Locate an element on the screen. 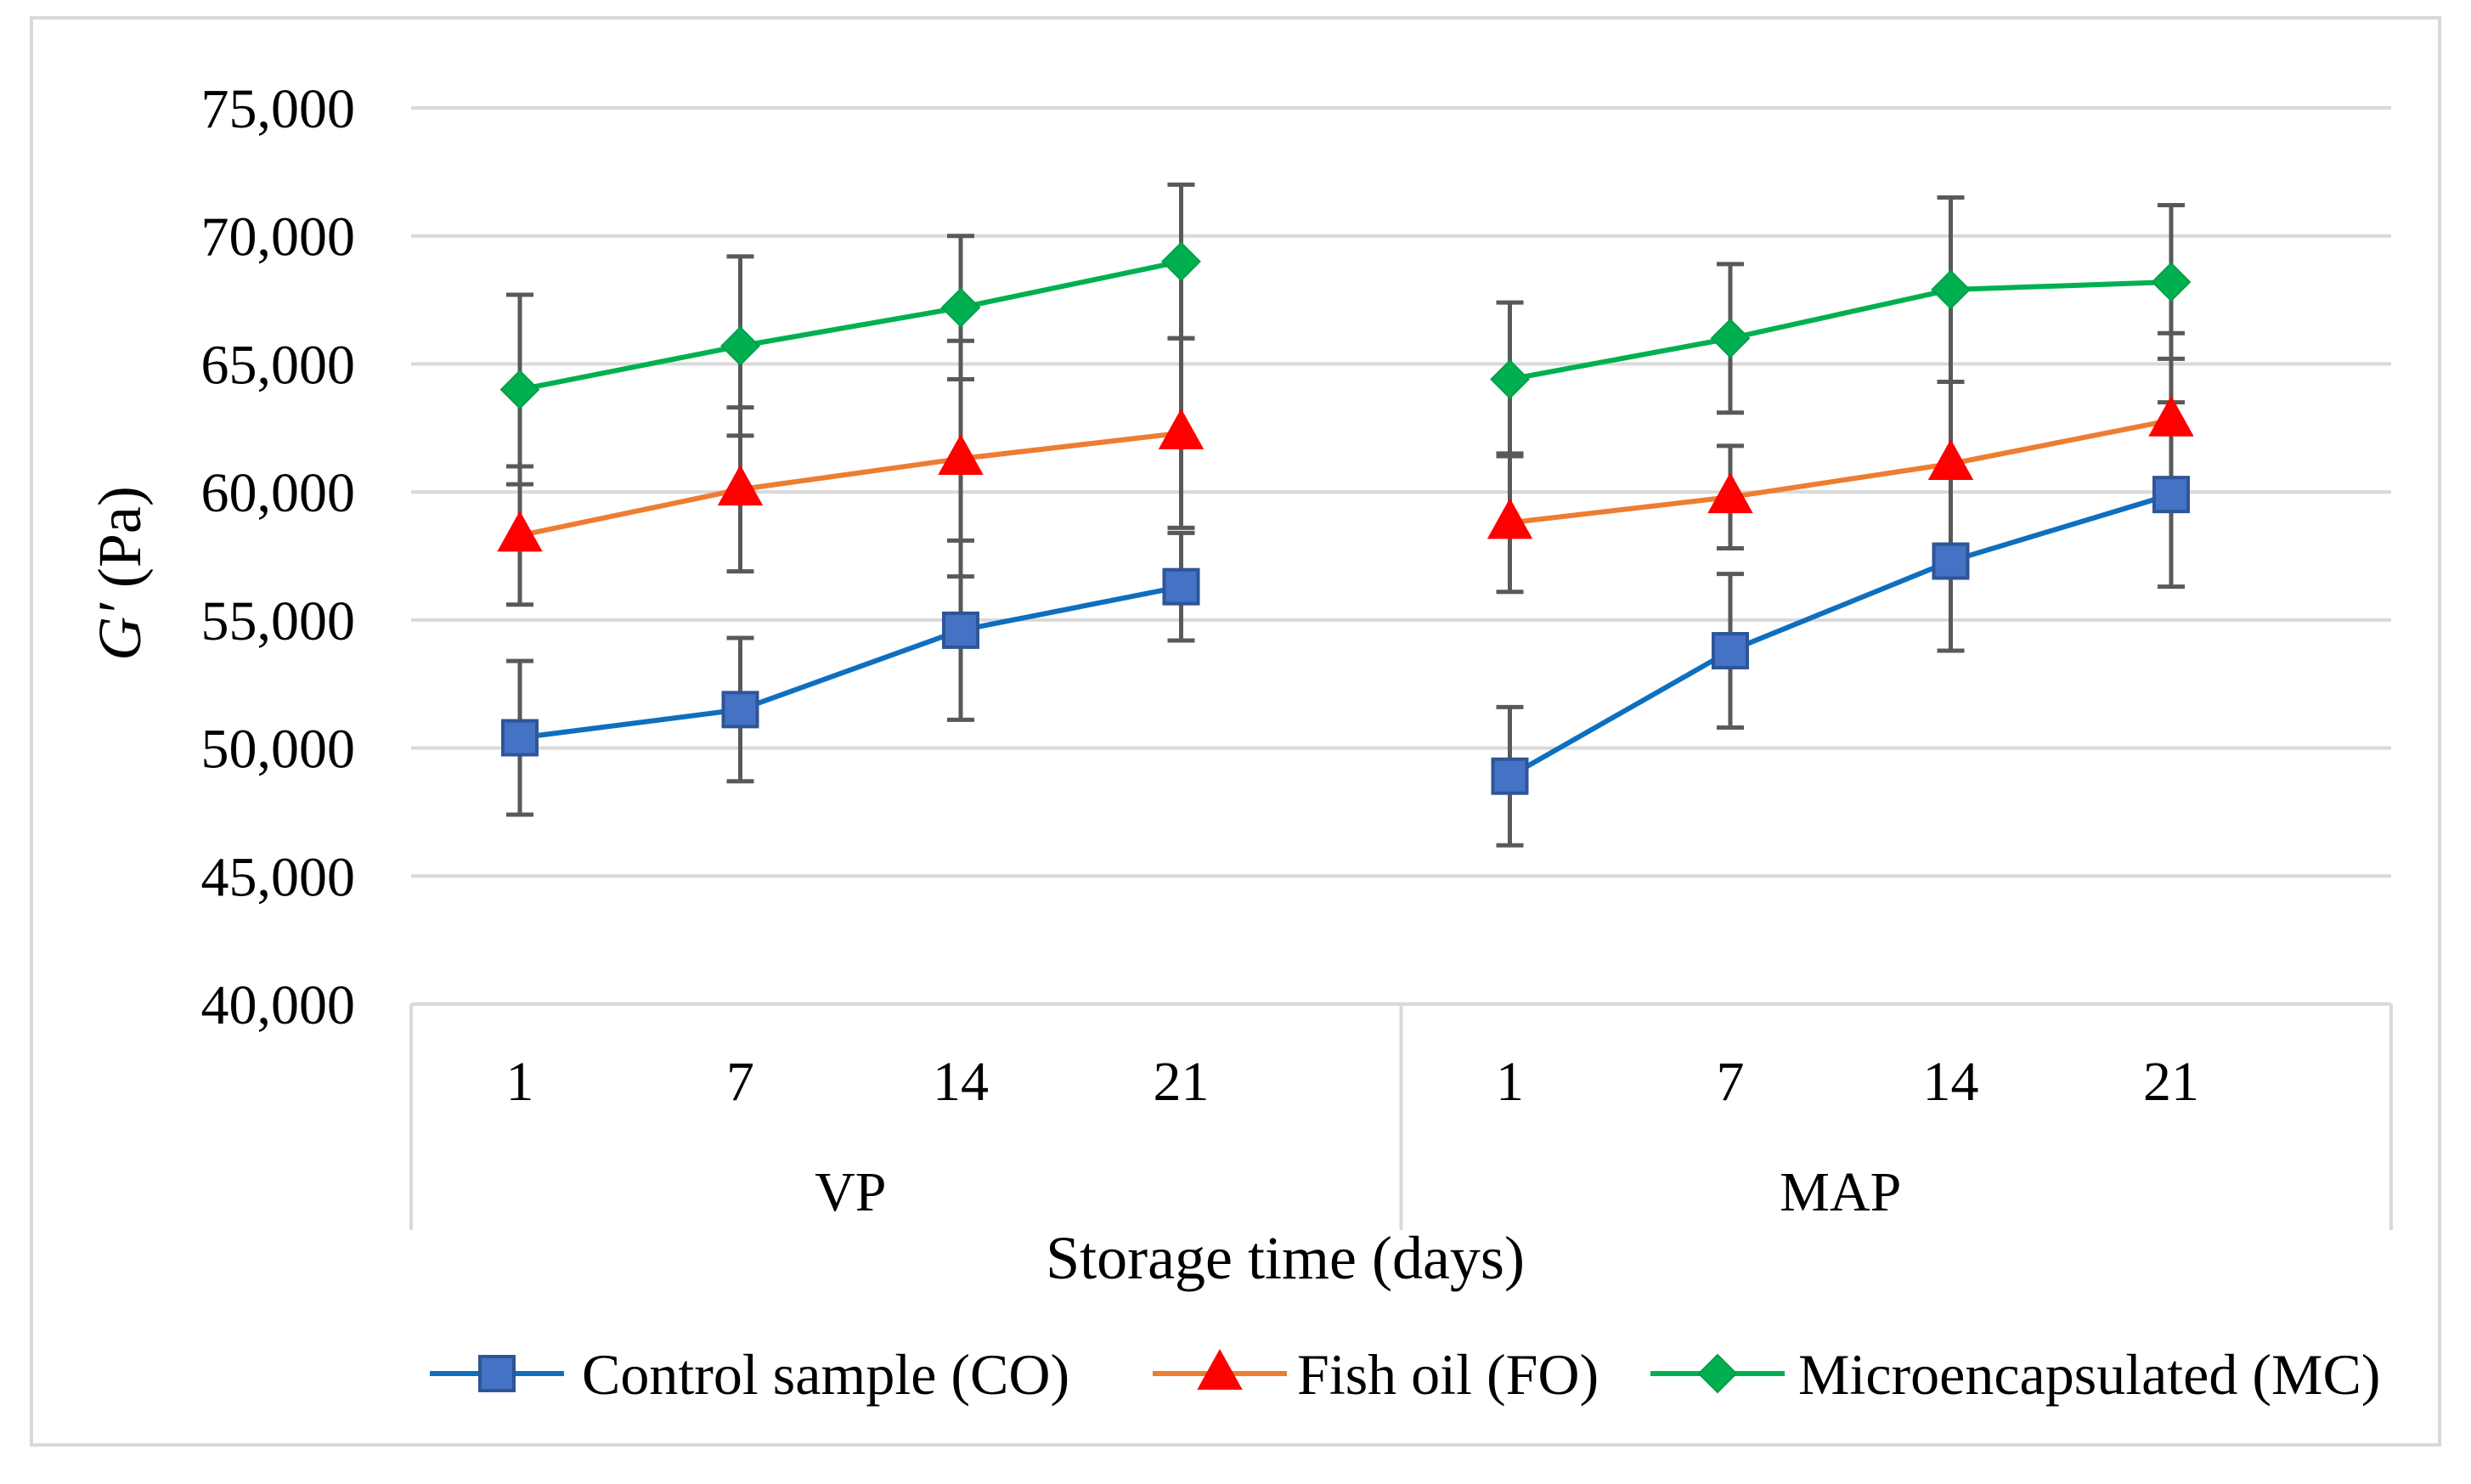 The image size is (2471, 1484). y-tick-label: 50,000 is located at coordinates (278, 750).